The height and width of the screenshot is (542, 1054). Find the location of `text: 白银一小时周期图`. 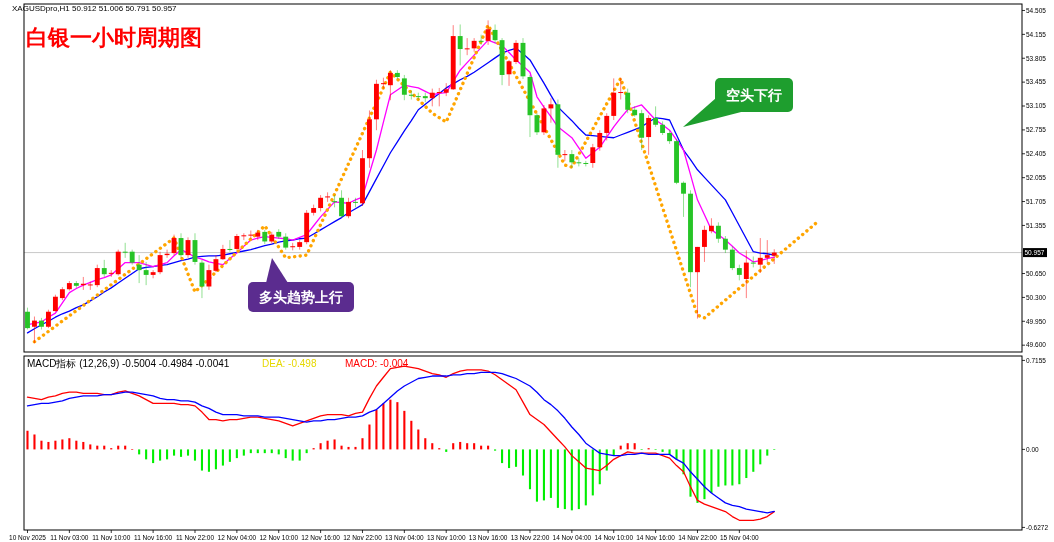

text: 白银一小时周期图 is located at coordinates (114, 37).